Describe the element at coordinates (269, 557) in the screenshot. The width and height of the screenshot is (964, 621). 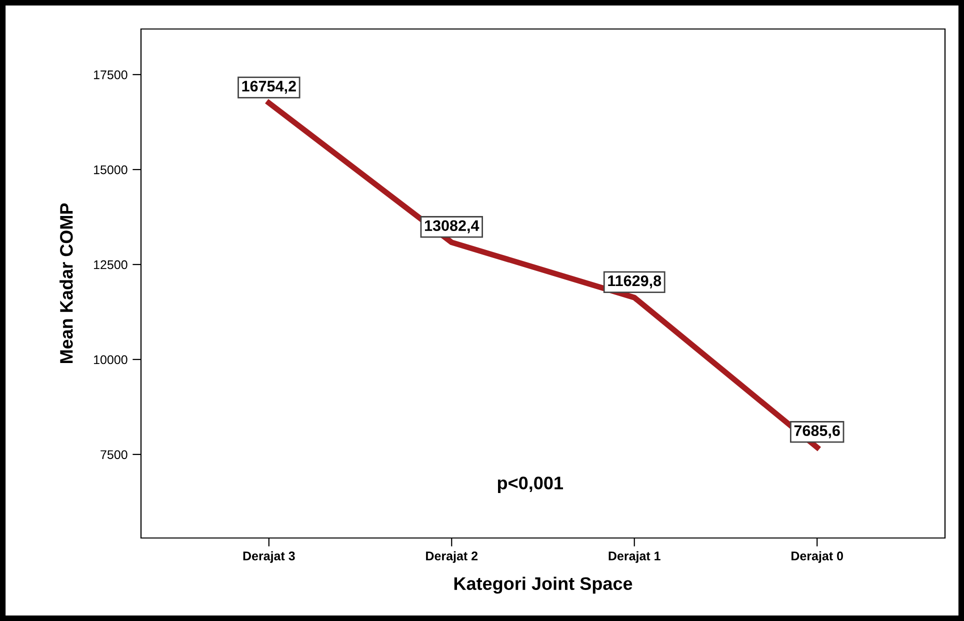
I see `x-tick-label: Derajat 3` at that location.